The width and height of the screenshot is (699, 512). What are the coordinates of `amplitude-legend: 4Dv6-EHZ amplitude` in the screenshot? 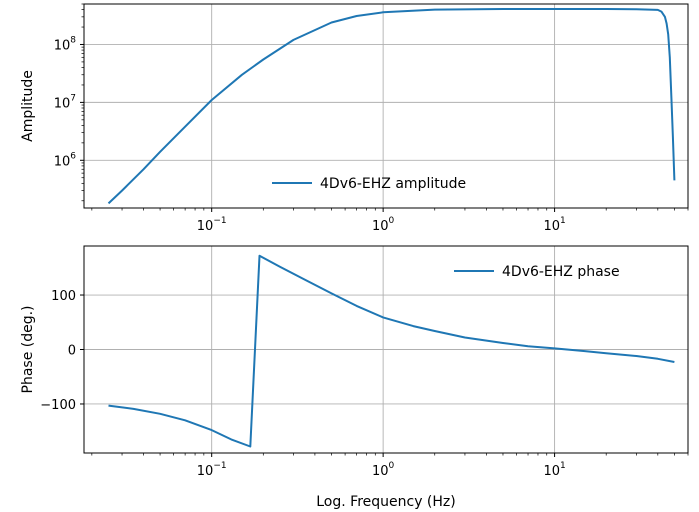 It's located at (369, 184).